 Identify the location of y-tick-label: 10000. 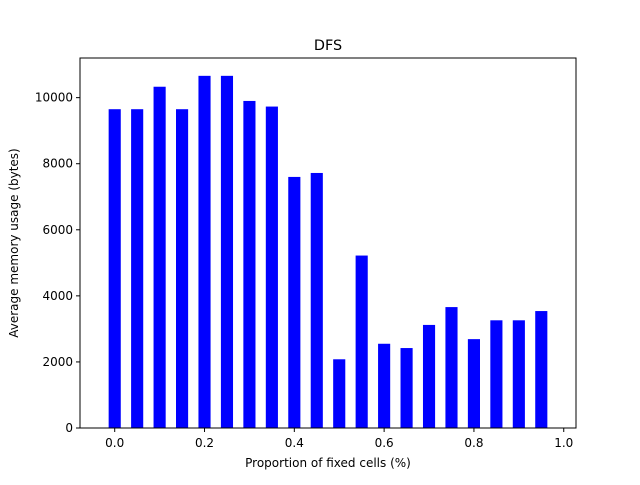
(54, 98).